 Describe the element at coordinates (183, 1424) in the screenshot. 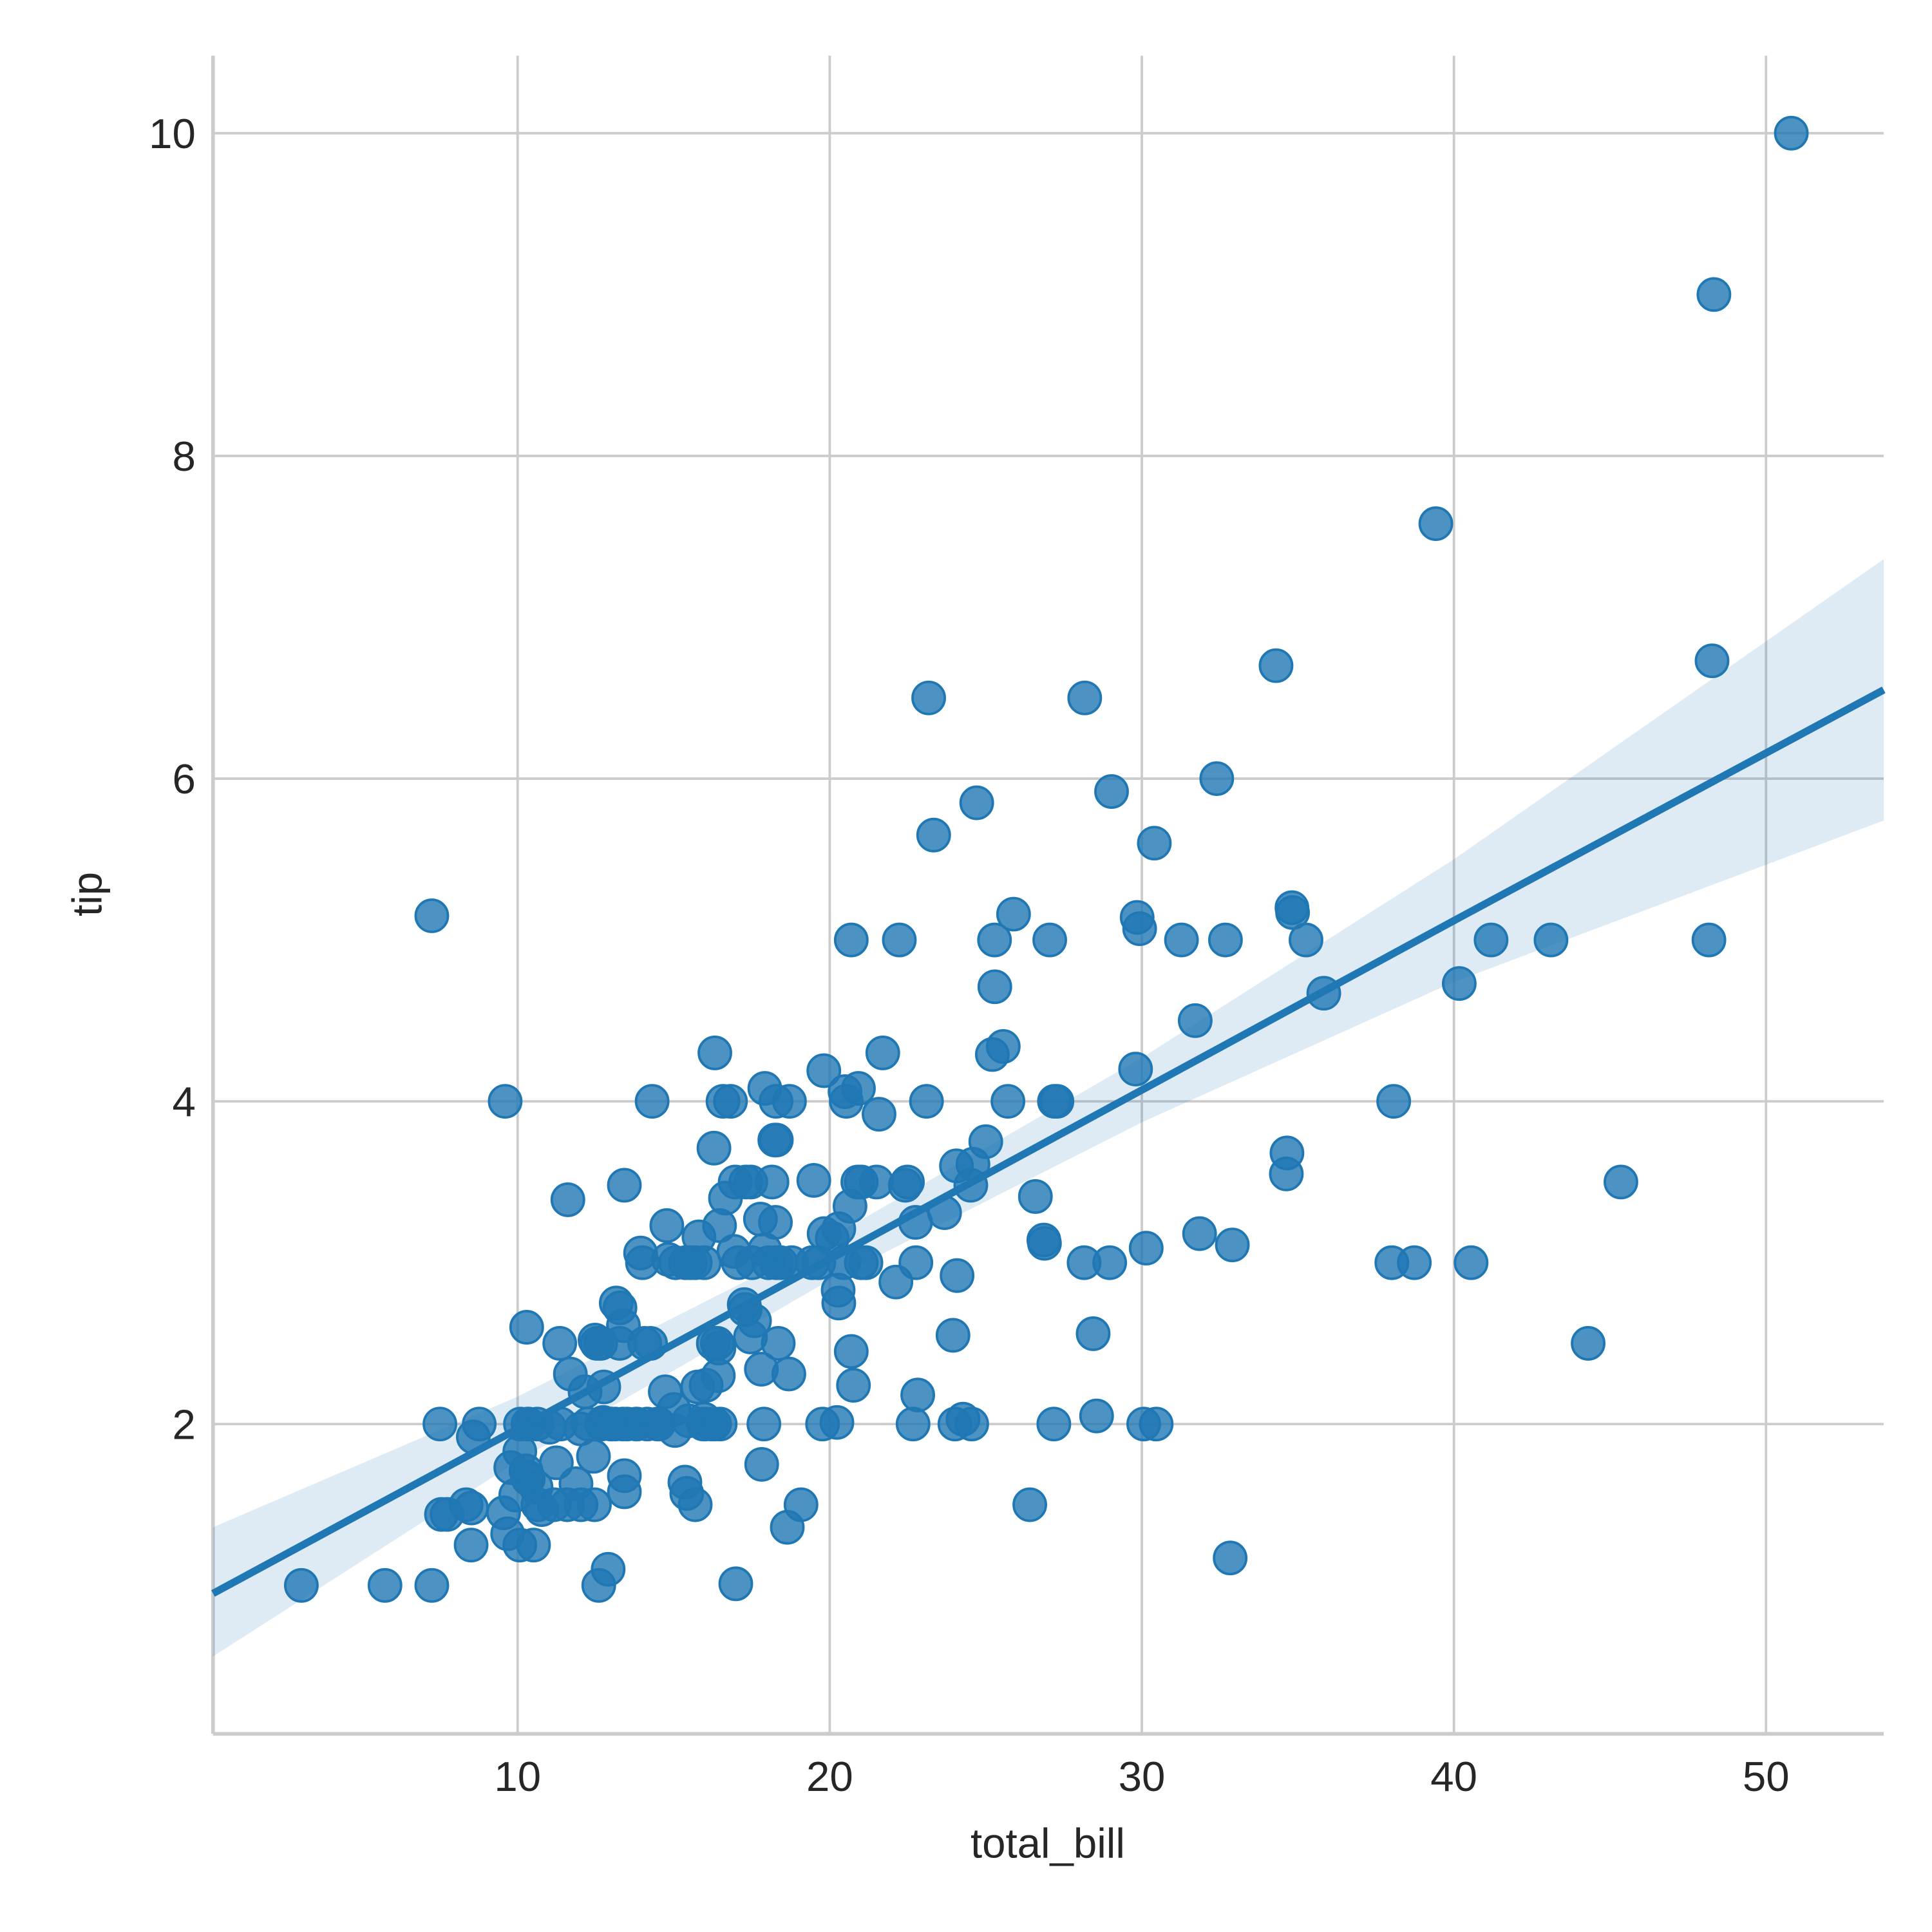

I see `y-tick-label: 2` at that location.